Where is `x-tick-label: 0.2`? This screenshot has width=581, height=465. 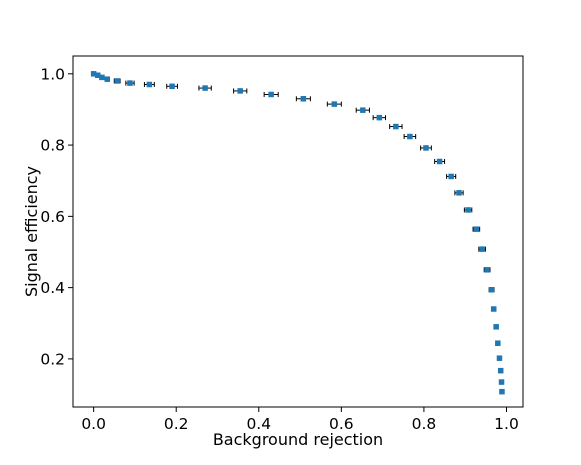 x-tick-label: 0.2 is located at coordinates (176, 424).